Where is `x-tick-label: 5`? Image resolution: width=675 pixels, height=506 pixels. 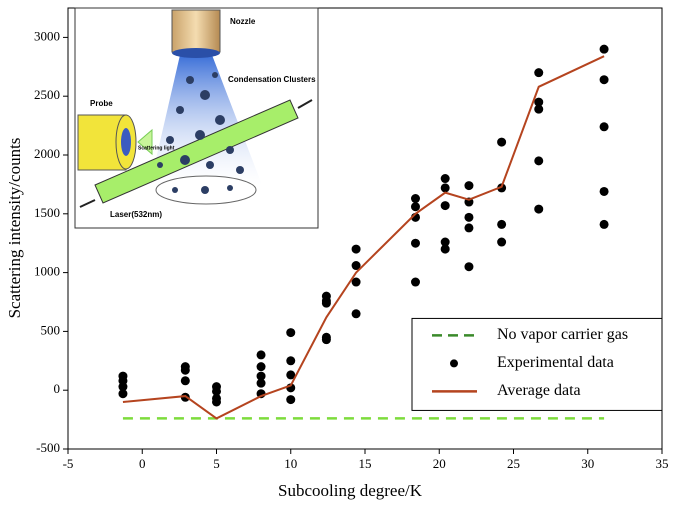
x-tick-label: 5 is located at coordinates (216, 463).